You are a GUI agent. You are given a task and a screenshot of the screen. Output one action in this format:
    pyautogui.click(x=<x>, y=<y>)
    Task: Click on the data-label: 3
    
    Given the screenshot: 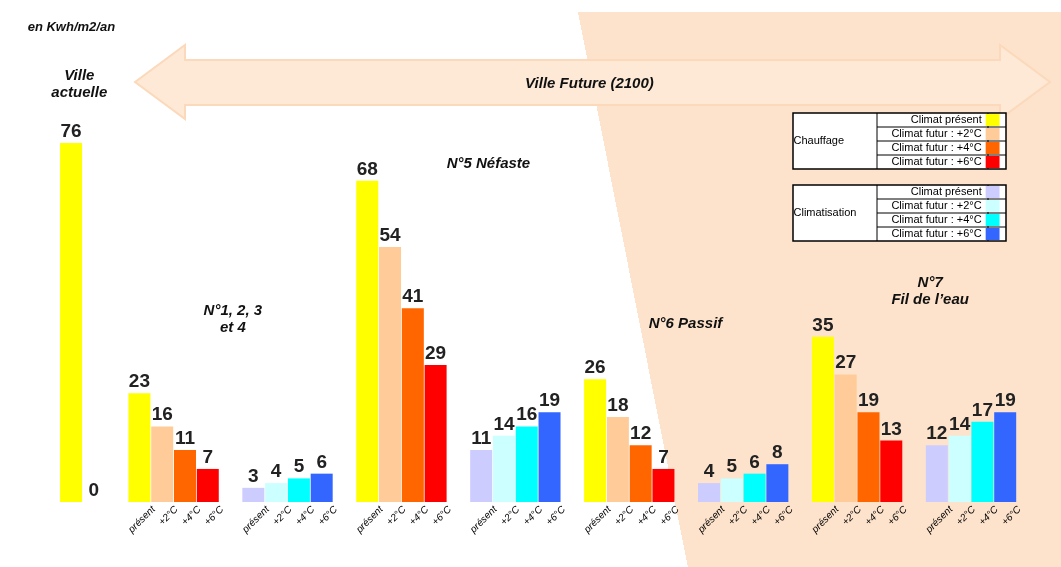 What is the action you would take?
    pyautogui.click(x=253, y=475)
    